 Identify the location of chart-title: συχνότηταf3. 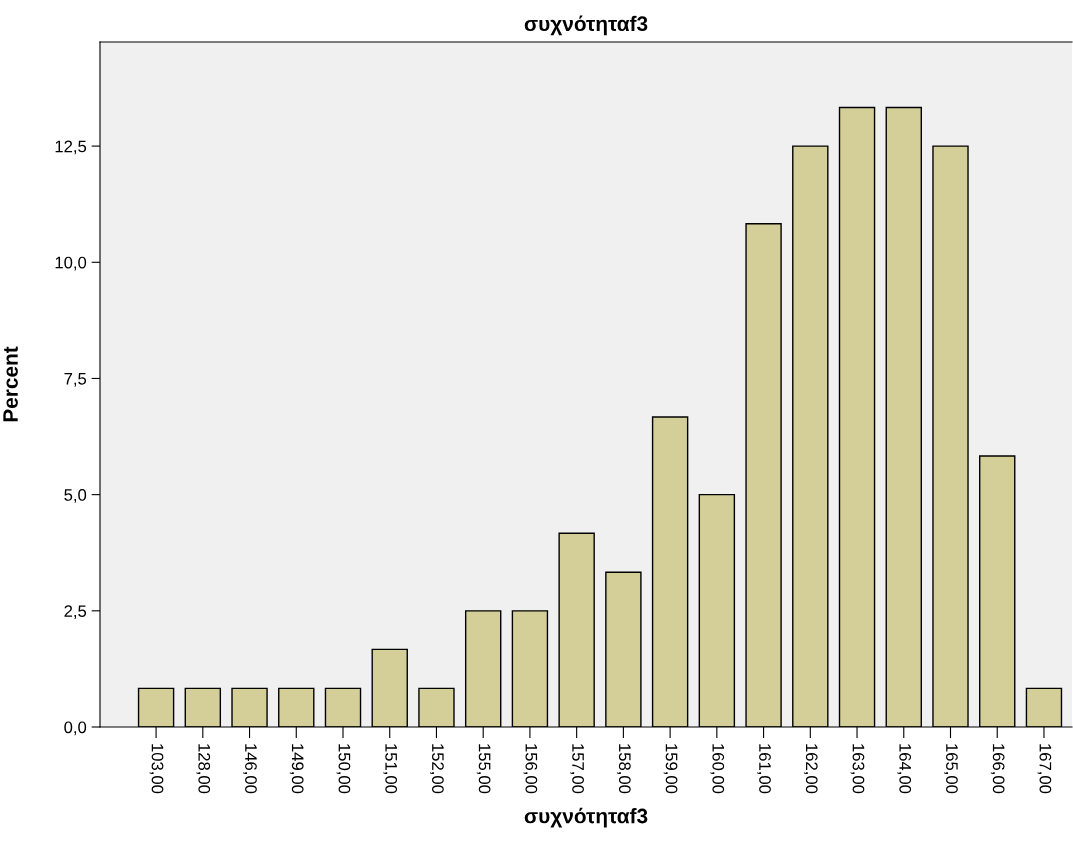
(586, 25).